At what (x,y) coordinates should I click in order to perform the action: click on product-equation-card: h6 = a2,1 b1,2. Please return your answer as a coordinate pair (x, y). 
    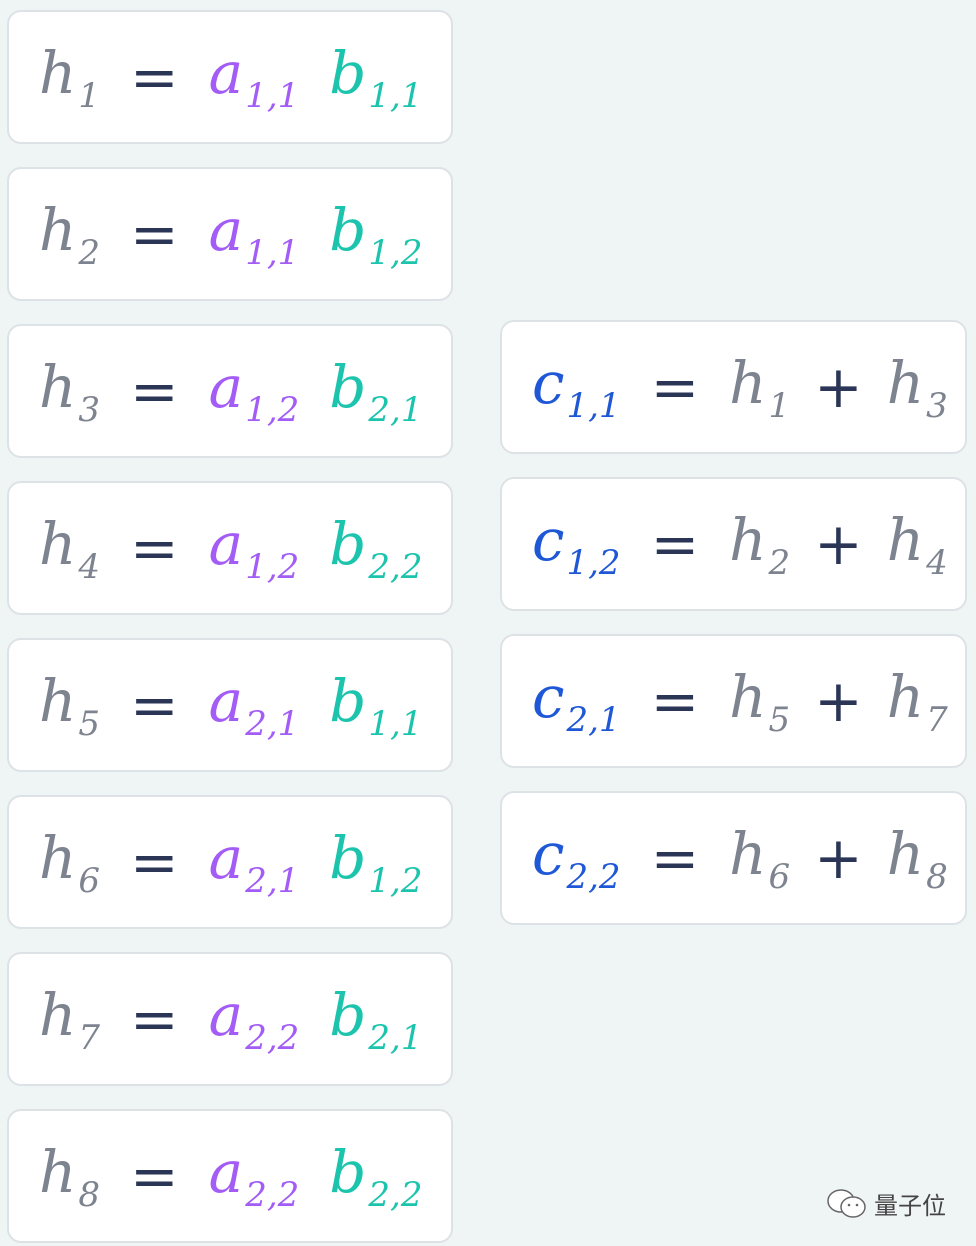
    Looking at the image, I should click on (230, 862).